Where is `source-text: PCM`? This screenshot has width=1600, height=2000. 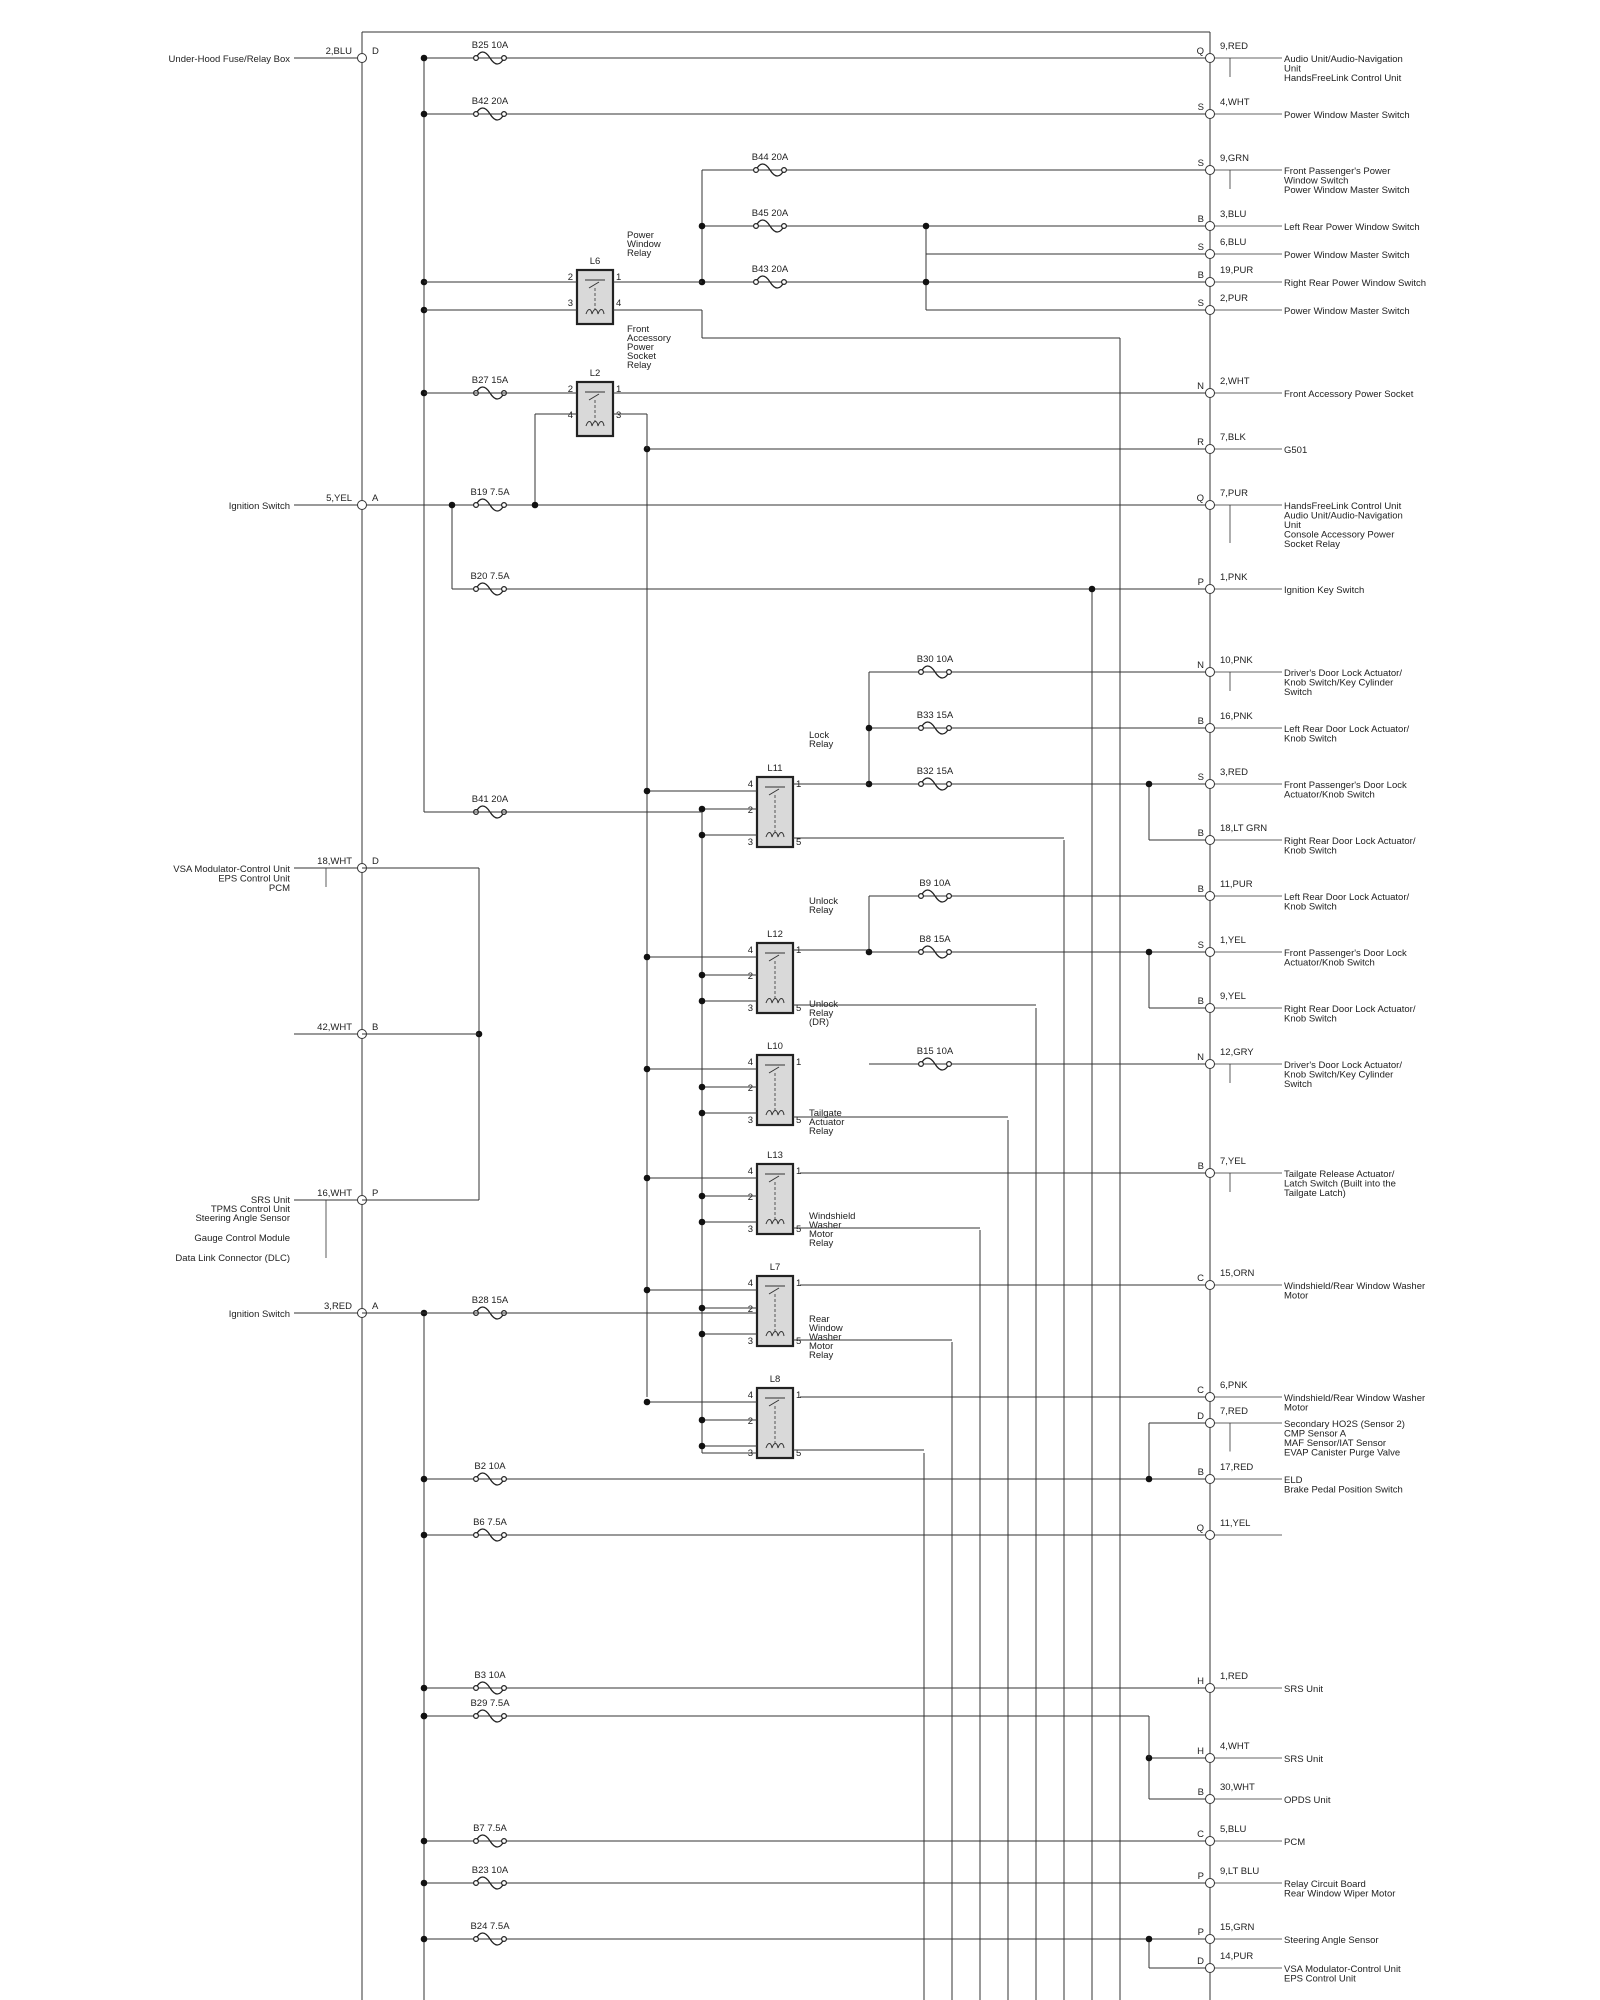
source-text: PCM is located at coordinates (279, 888).